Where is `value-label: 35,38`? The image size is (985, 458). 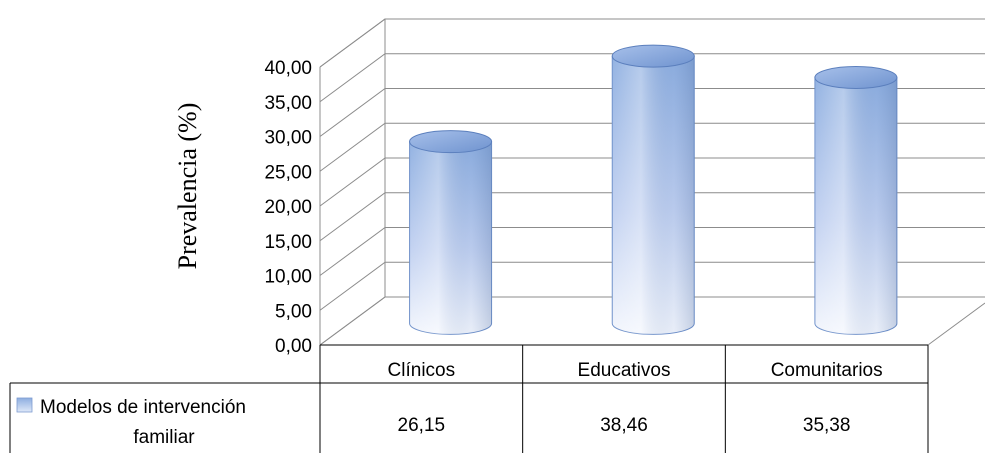
value-label: 35,38 is located at coordinates (827, 425).